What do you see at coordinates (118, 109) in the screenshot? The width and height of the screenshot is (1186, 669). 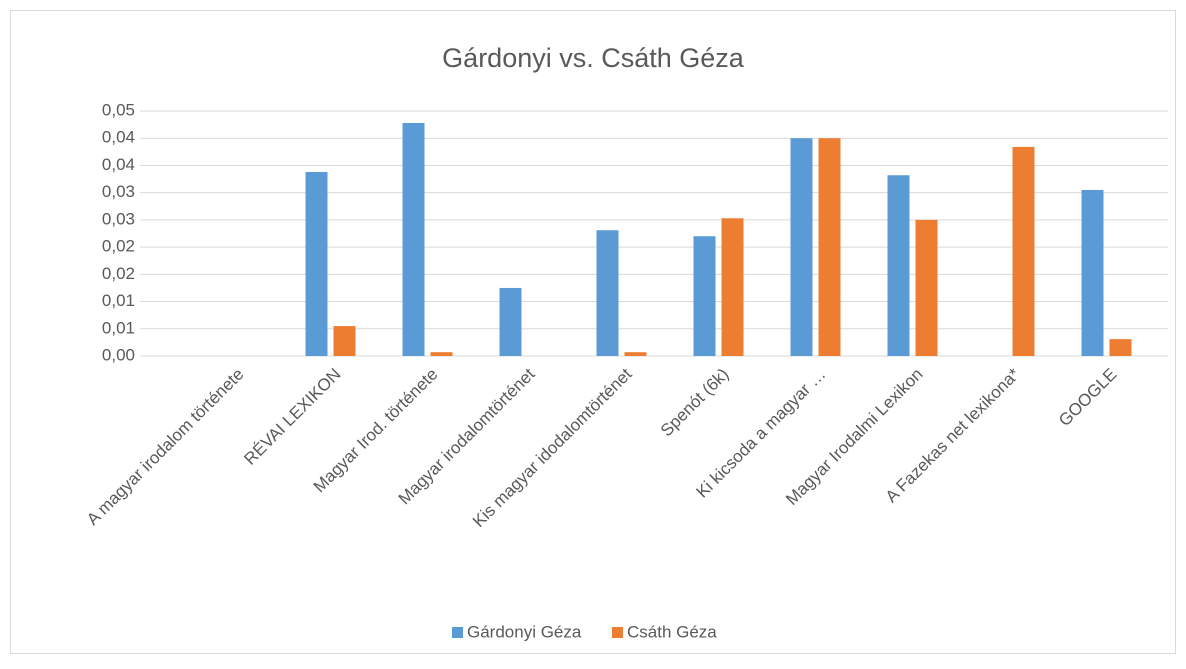 I see `y-tick-label: 0,05` at bounding box center [118, 109].